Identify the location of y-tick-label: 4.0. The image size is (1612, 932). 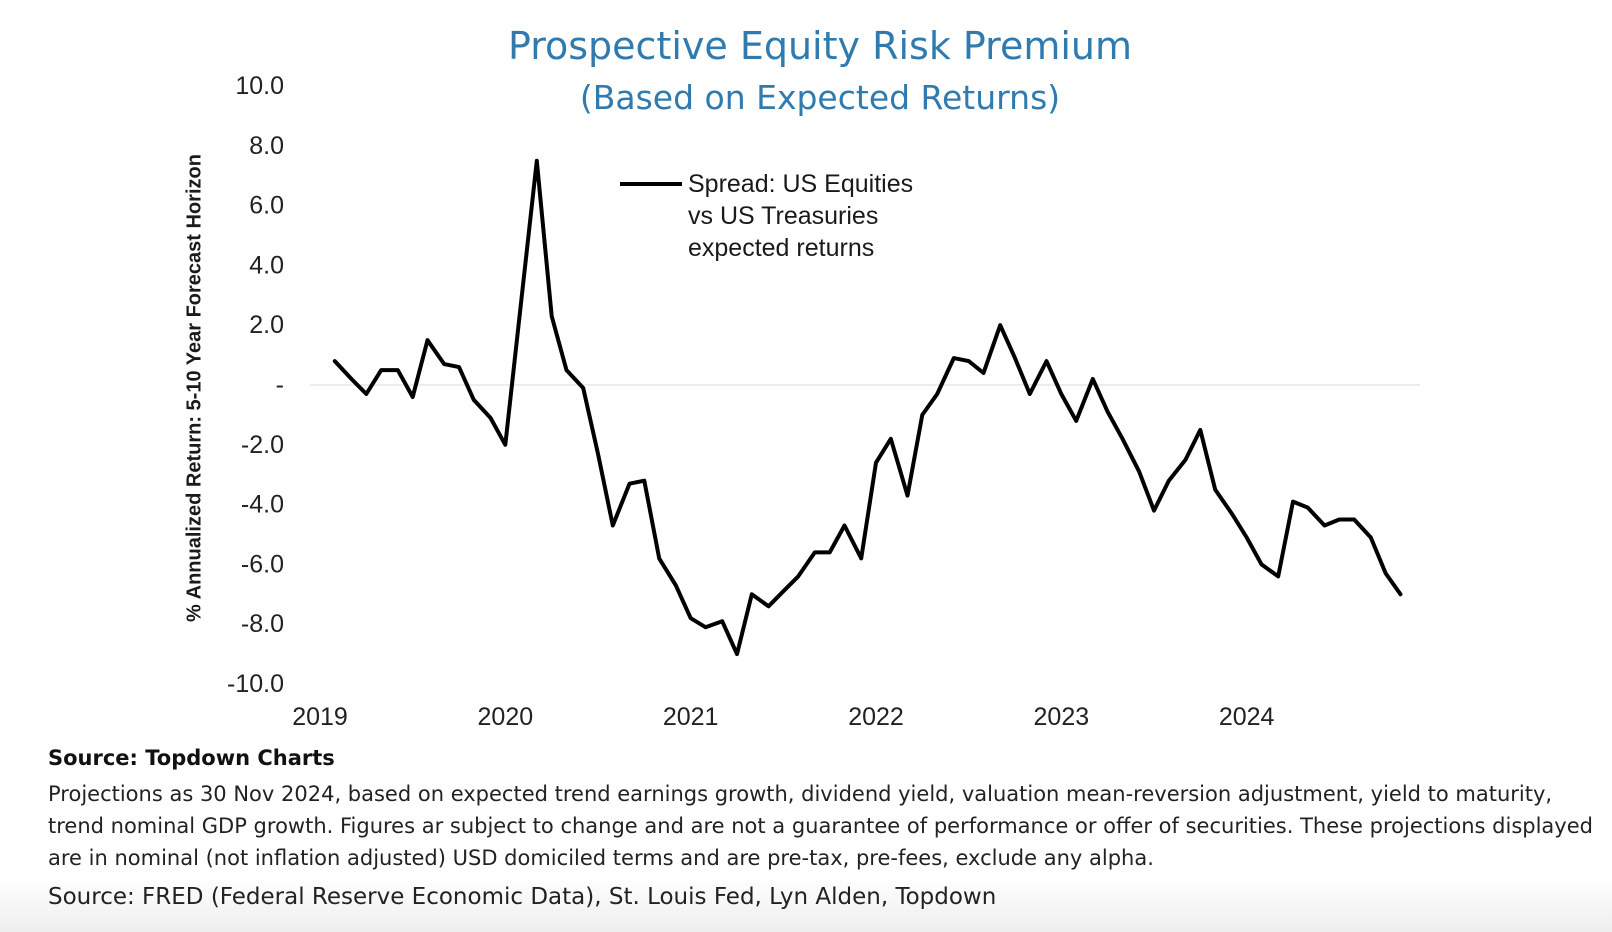
(266, 265).